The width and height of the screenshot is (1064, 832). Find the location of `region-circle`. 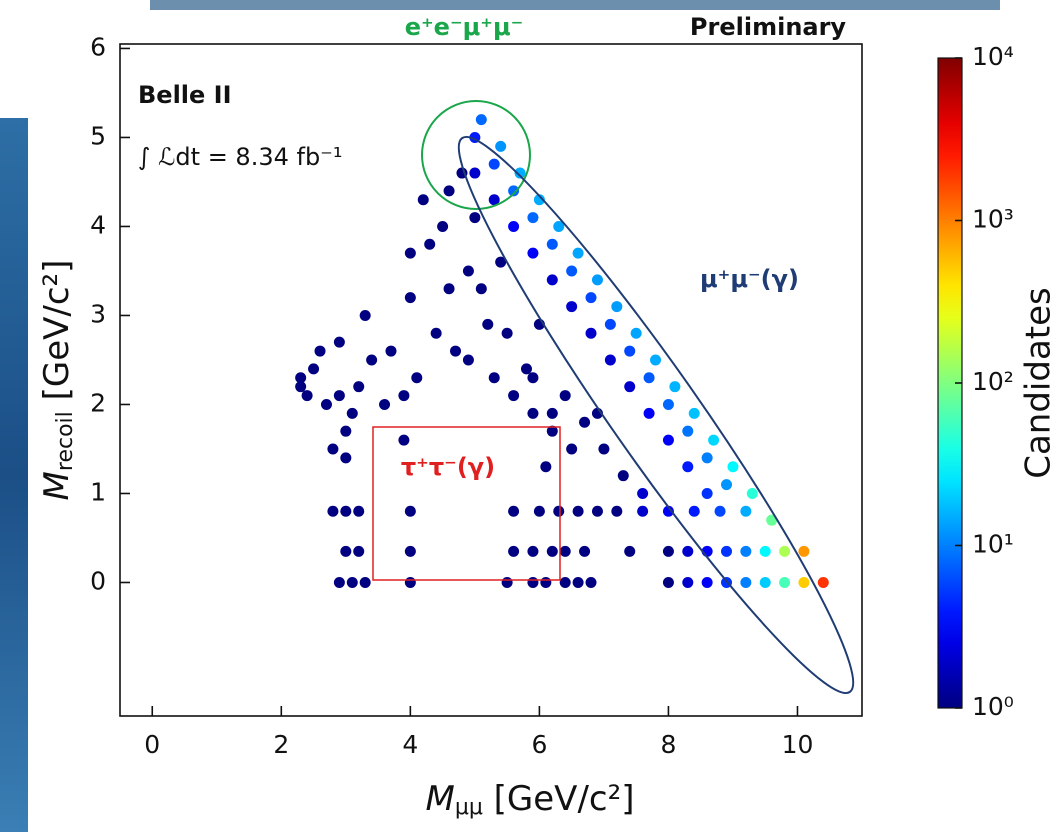

region-circle is located at coordinates (476, 155).